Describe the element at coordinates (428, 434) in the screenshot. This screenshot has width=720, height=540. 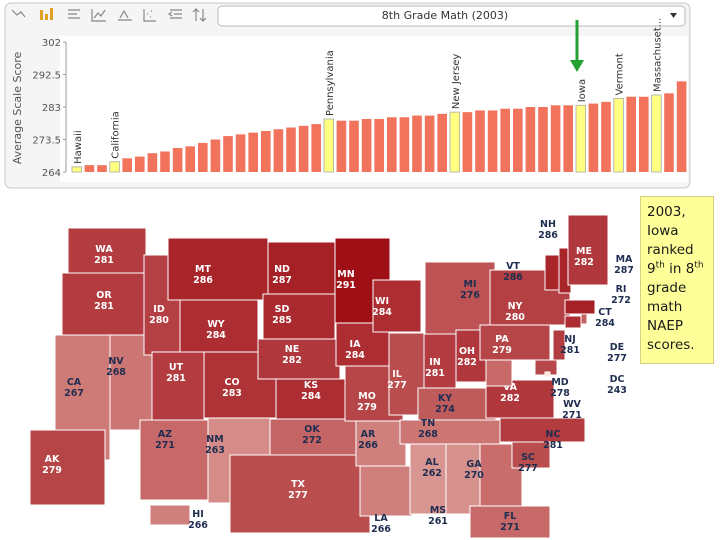
I see `state-value: 268` at that location.